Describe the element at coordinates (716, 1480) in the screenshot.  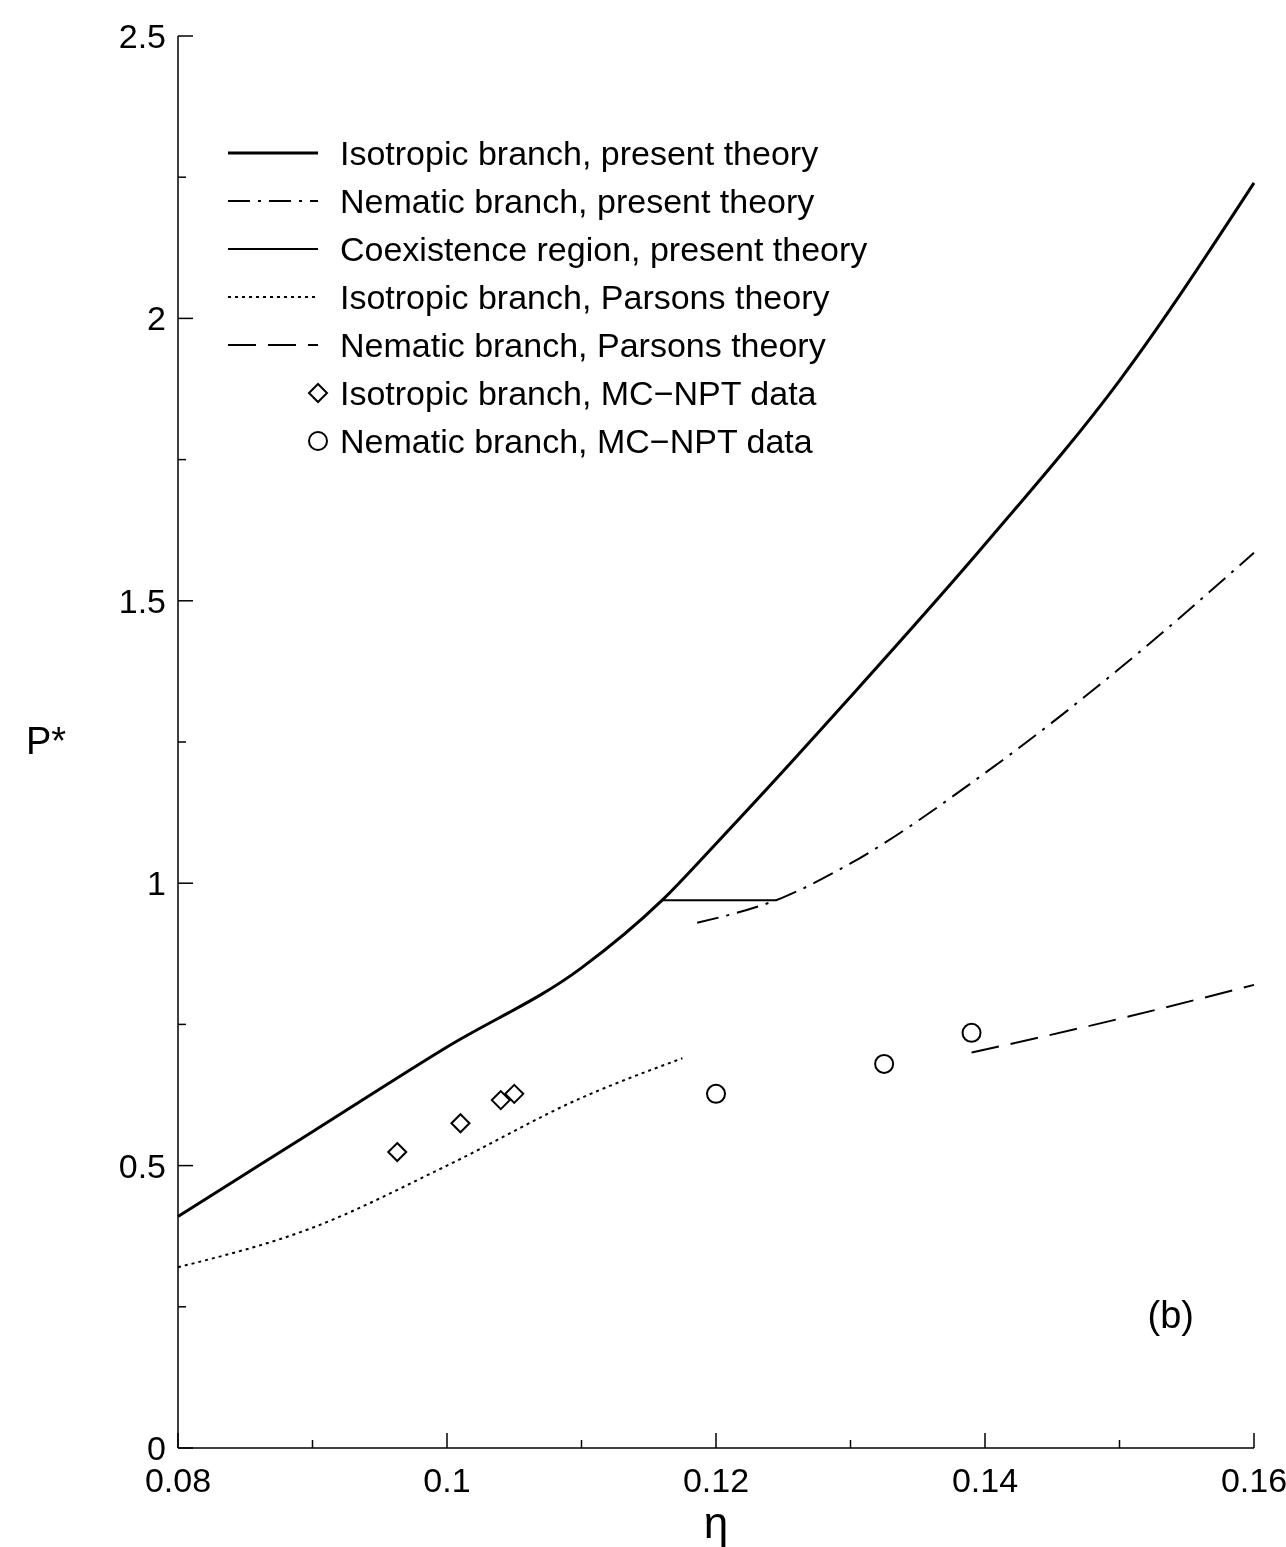
I see `x-tick-label: 0.12` at that location.